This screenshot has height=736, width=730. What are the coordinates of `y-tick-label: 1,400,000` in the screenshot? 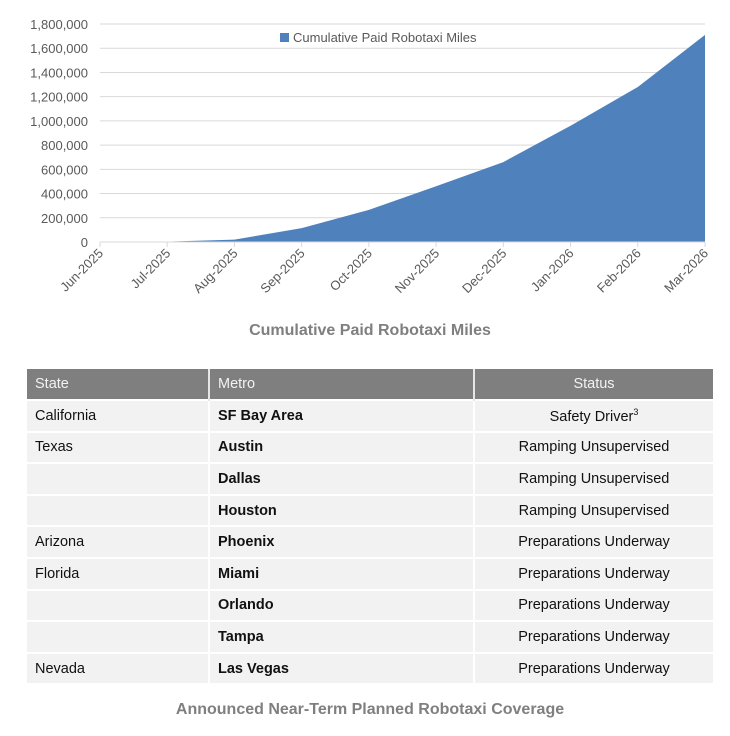 It's located at (59, 72).